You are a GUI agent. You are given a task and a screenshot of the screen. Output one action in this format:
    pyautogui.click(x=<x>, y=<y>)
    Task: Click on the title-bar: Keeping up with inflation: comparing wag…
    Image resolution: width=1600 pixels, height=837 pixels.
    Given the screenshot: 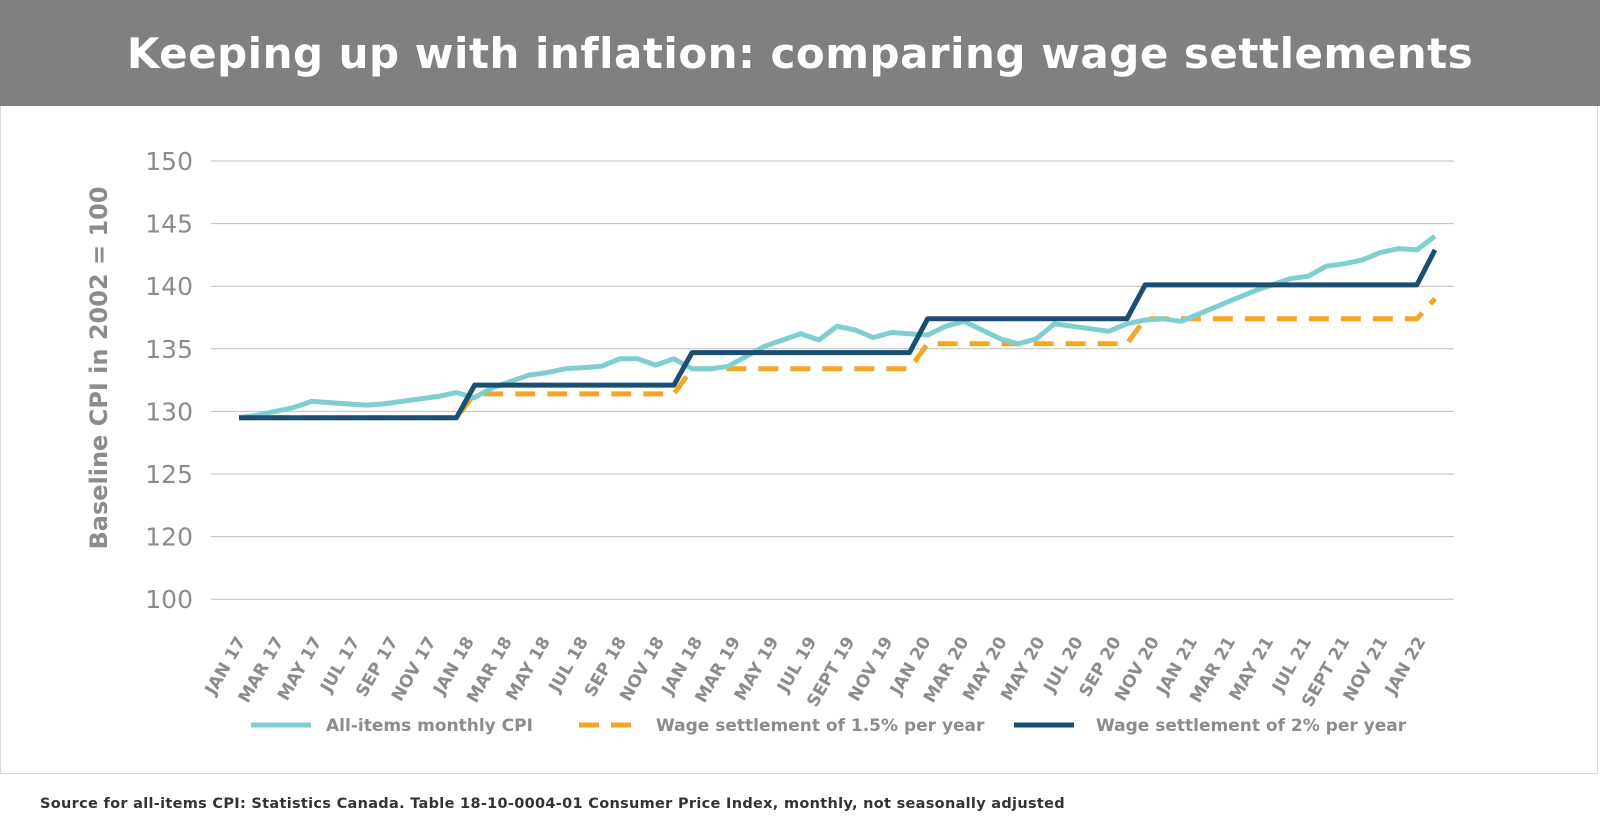 What is the action you would take?
    pyautogui.click(x=800, y=53)
    